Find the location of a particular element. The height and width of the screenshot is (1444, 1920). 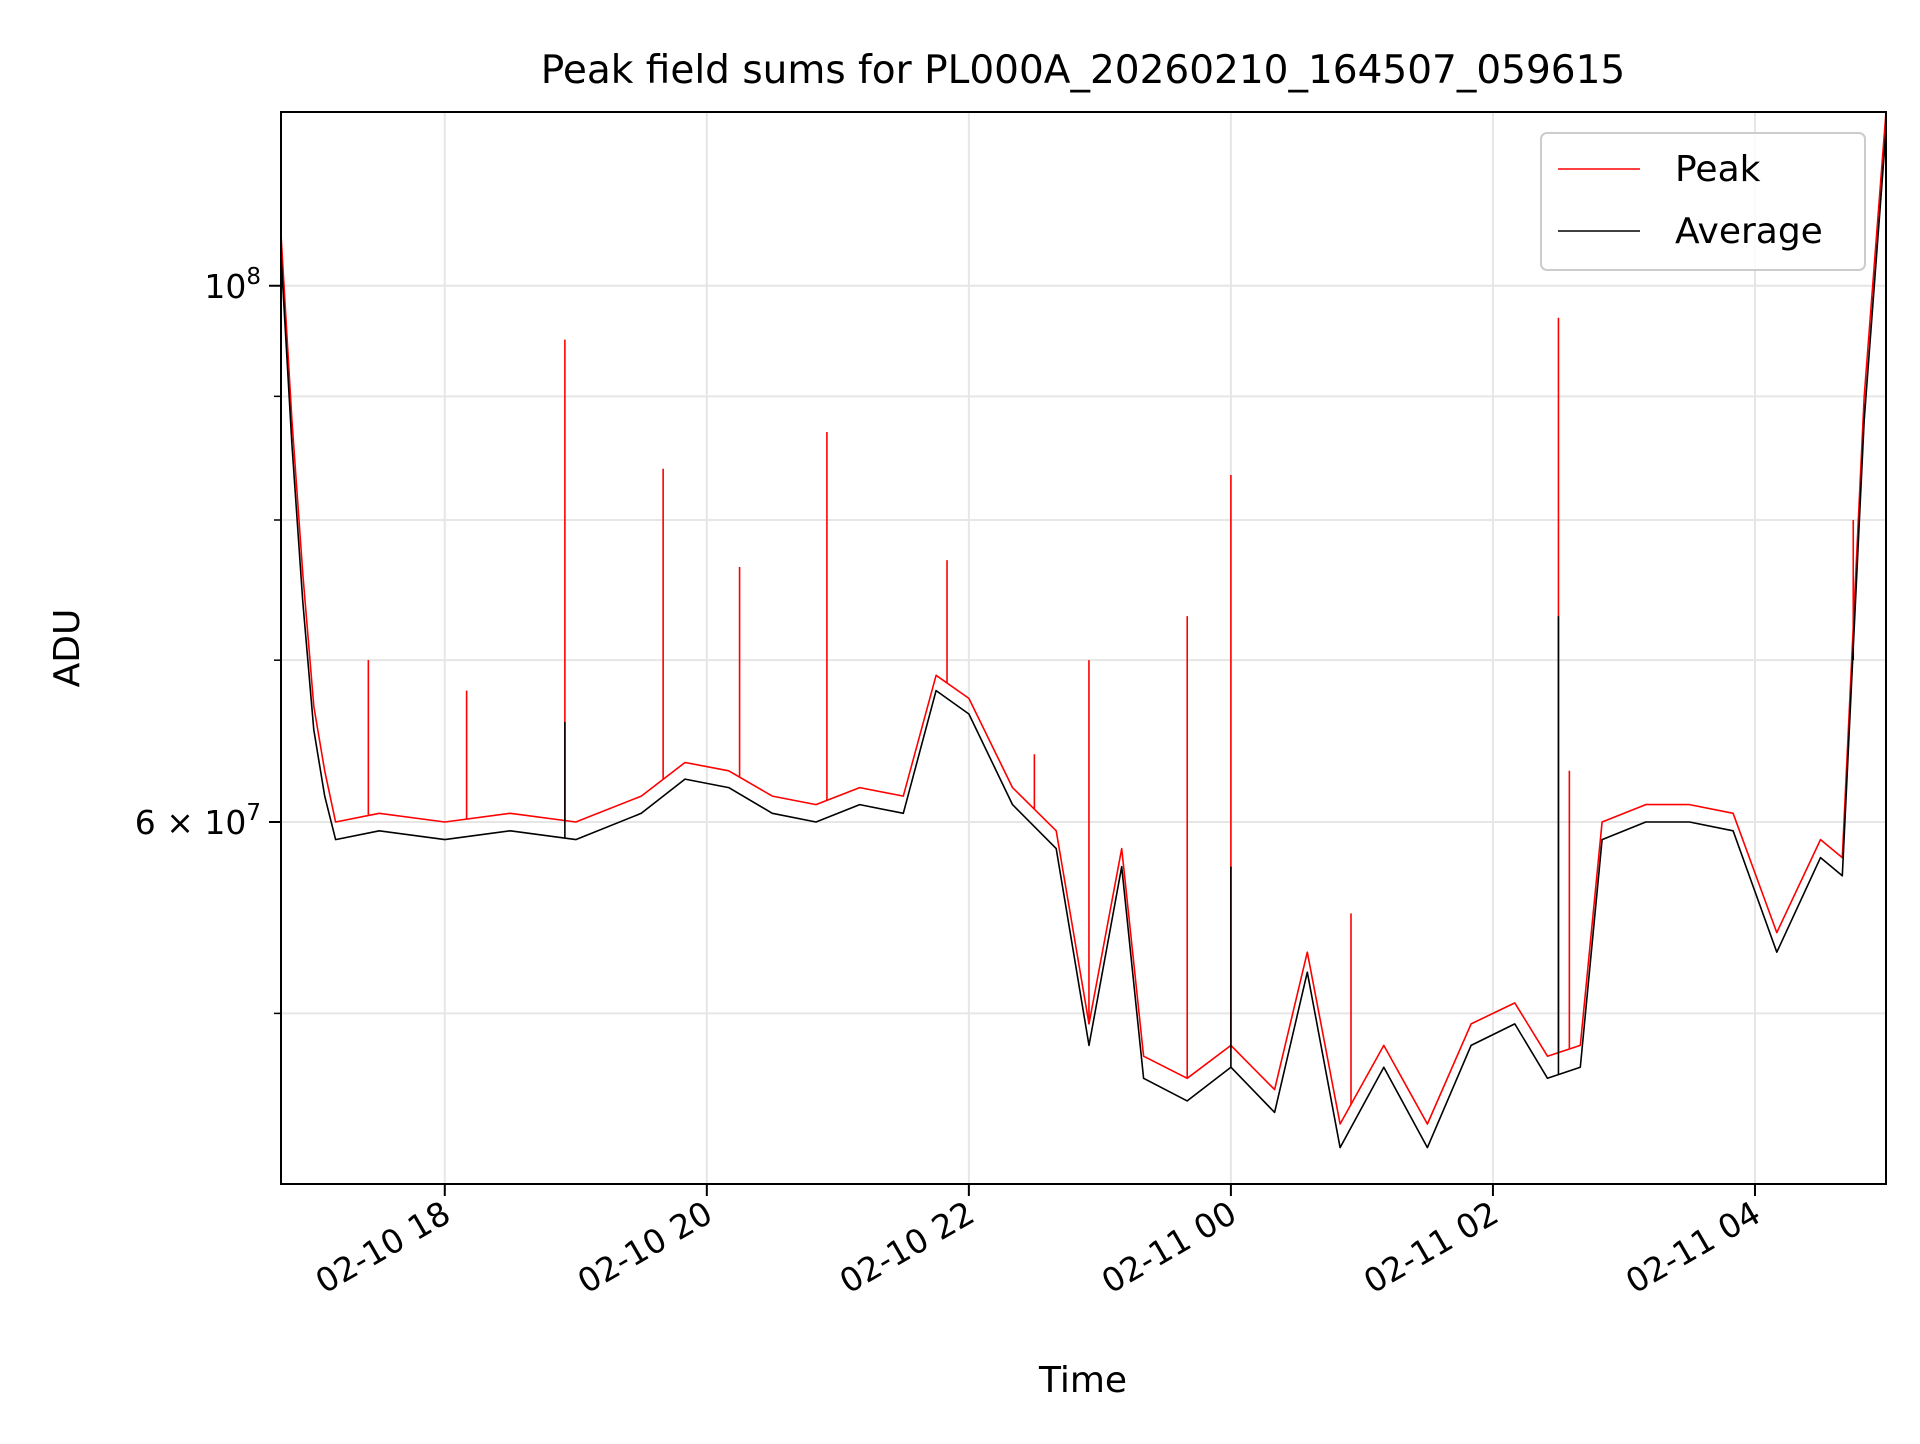

y-axis-label: ADU is located at coordinates (67, 648).